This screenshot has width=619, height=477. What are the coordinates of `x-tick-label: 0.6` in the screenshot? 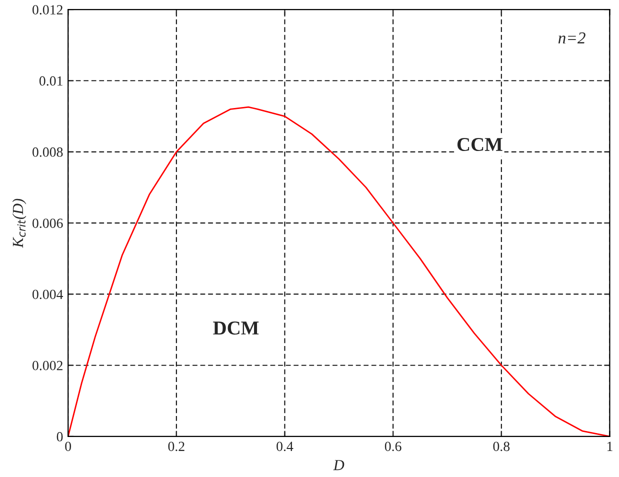 It's located at (393, 447).